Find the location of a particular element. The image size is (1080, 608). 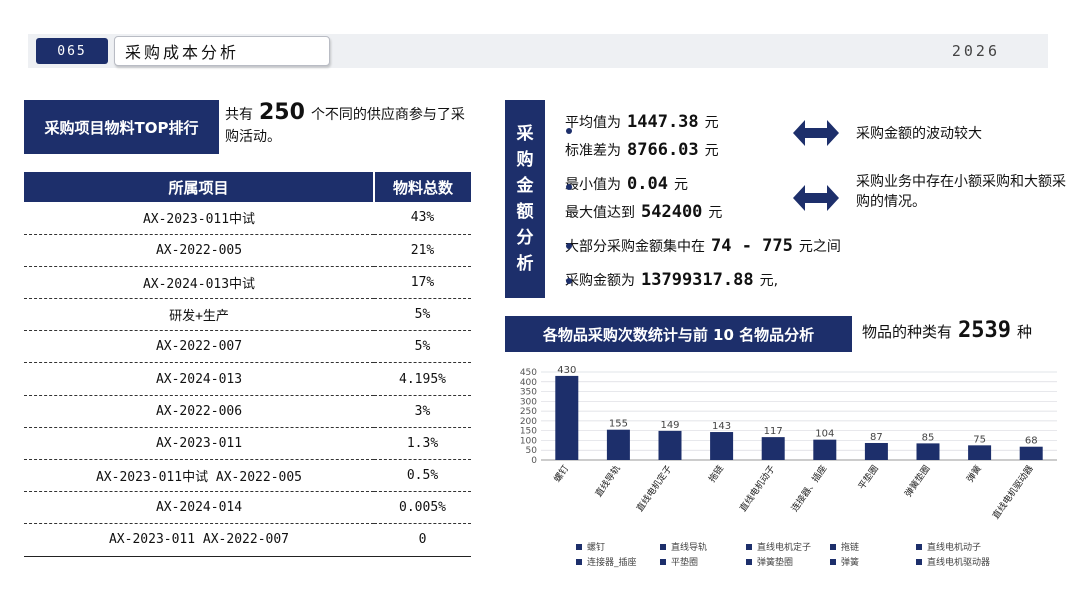

supplier-suffix: 个不同的供应商参与了采购活动。 is located at coordinates (345, 126).